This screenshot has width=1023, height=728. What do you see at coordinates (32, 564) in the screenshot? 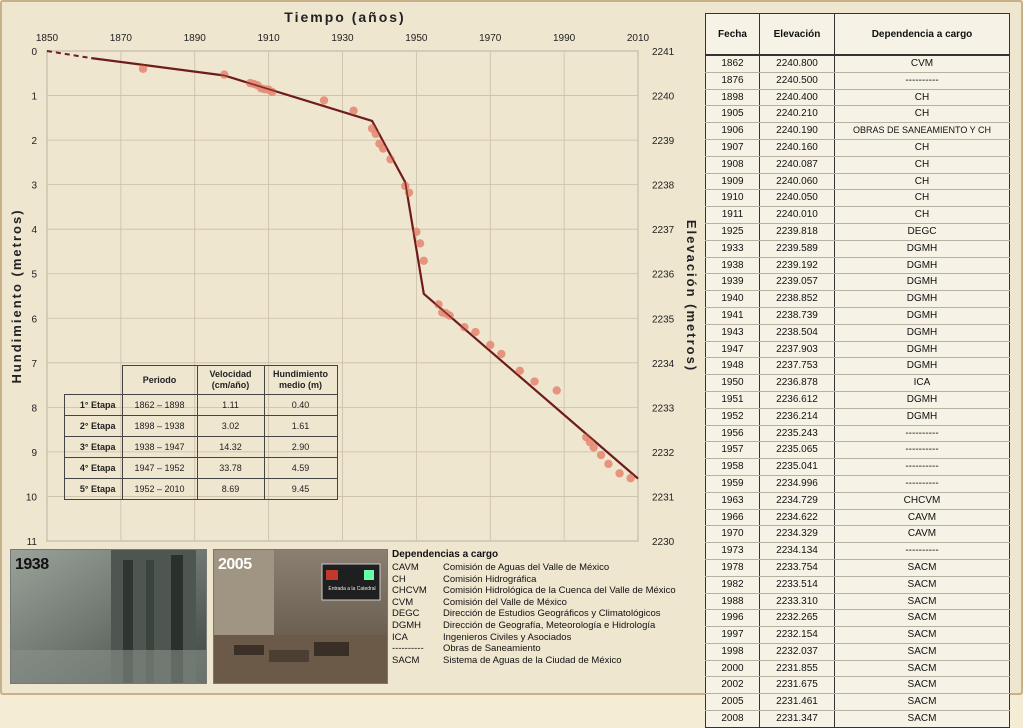
I see `photo-1938-label: 1938` at bounding box center [32, 564].